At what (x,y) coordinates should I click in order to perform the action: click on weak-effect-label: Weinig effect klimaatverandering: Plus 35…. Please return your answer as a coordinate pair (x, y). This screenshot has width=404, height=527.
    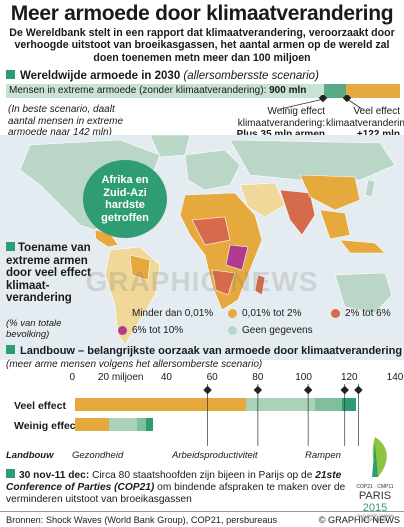
    Looking at the image, I should click on (280, 123).